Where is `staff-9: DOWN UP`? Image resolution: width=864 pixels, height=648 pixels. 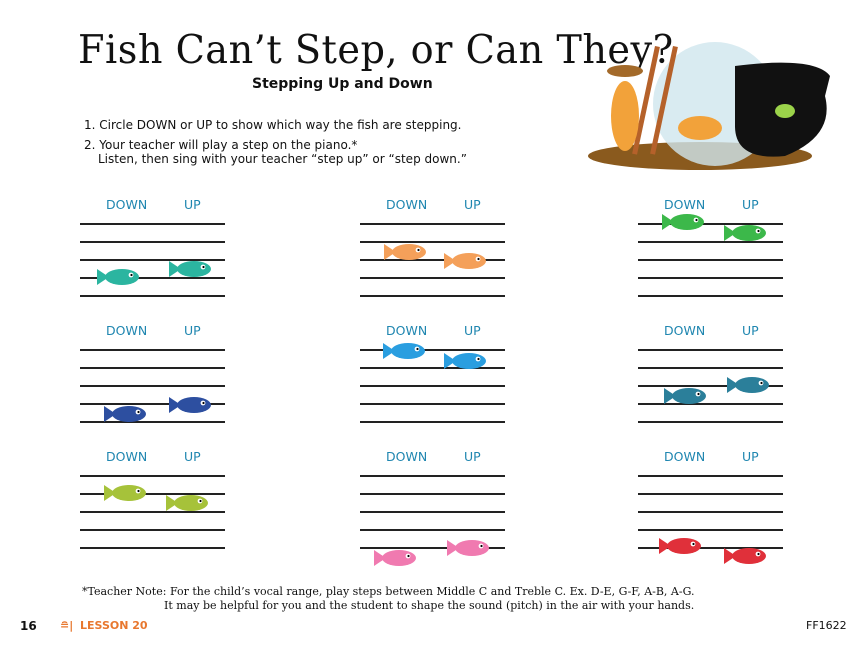
staff-9: DOWN UP is located at coordinates (710, 506).